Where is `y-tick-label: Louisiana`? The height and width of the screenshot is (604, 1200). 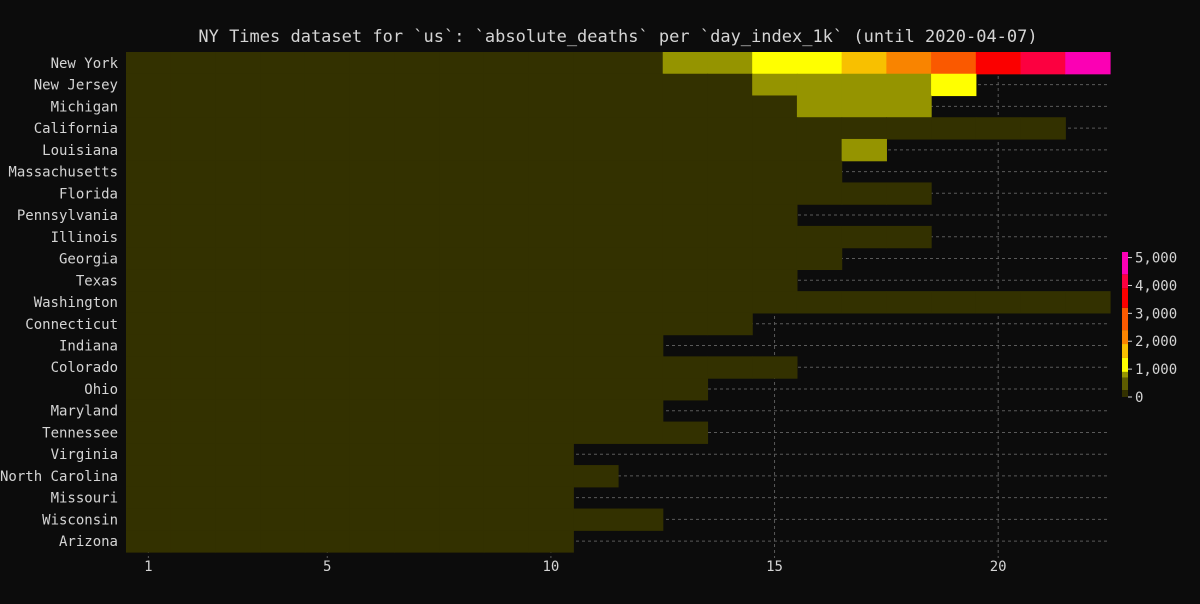 y-tick-label: Louisiana is located at coordinates (80, 151).